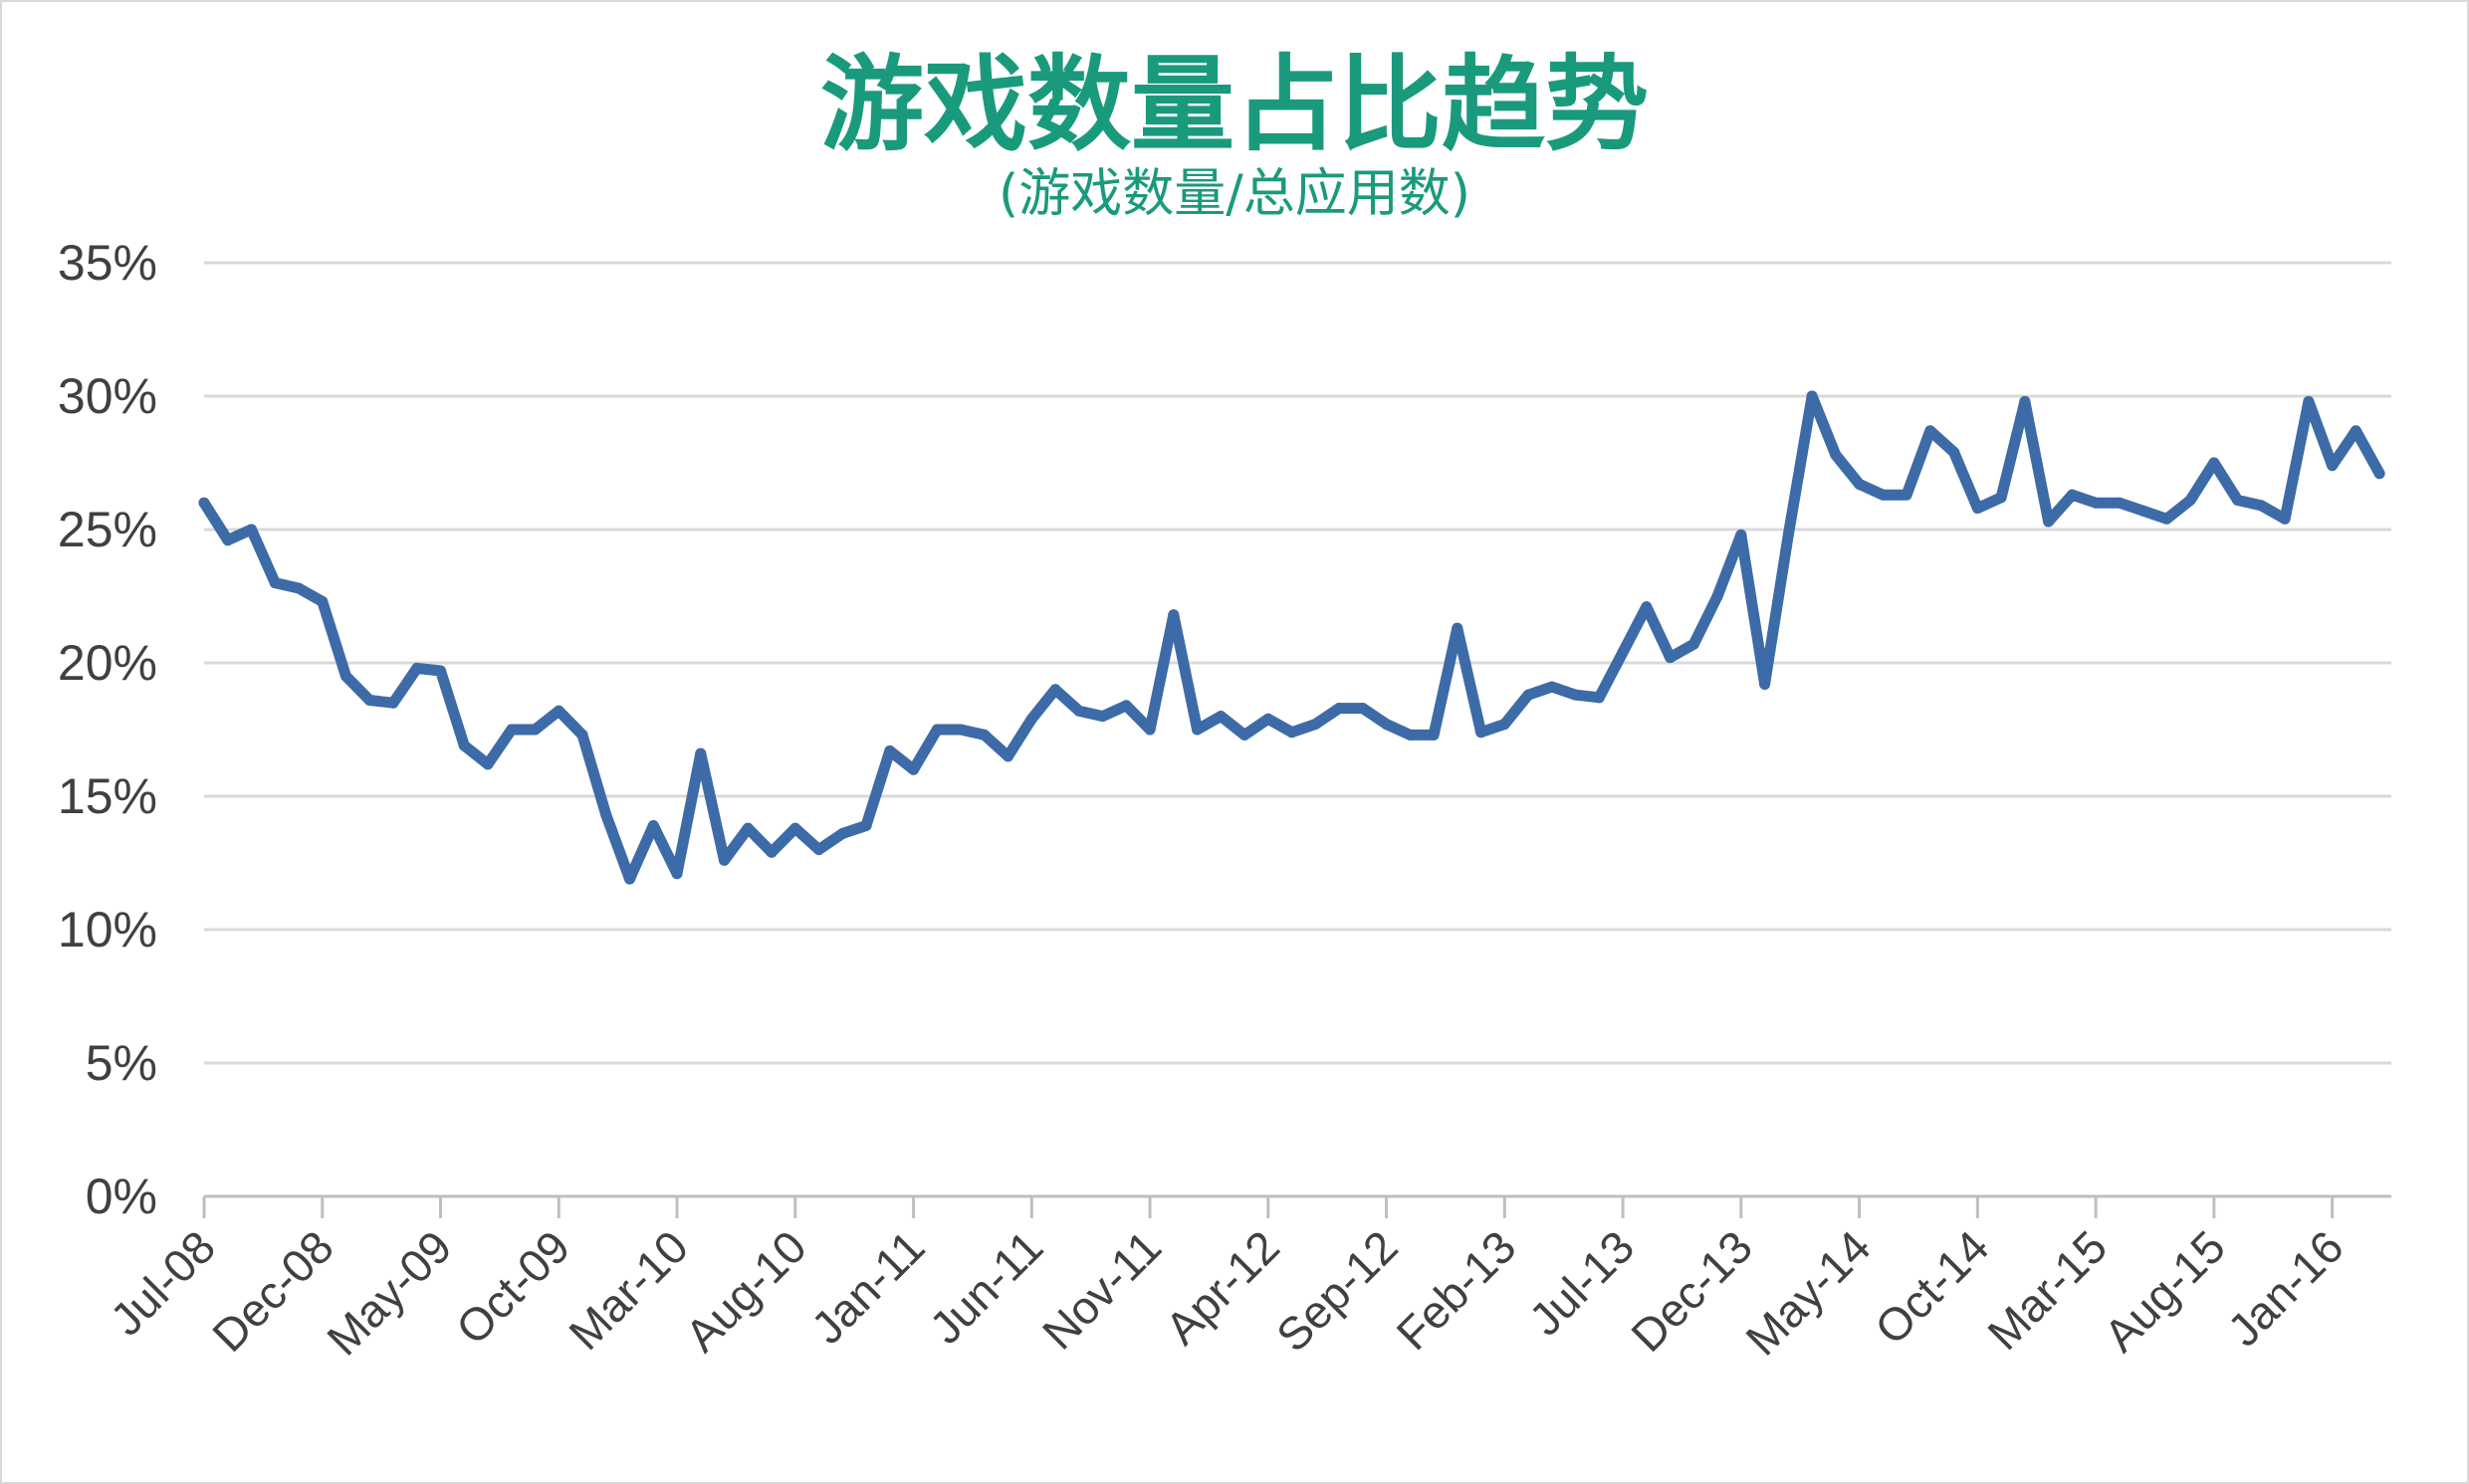  What do you see at coordinates (513, 1287) in the screenshot?
I see `x-tick-label: Oct-09` at bounding box center [513, 1287].